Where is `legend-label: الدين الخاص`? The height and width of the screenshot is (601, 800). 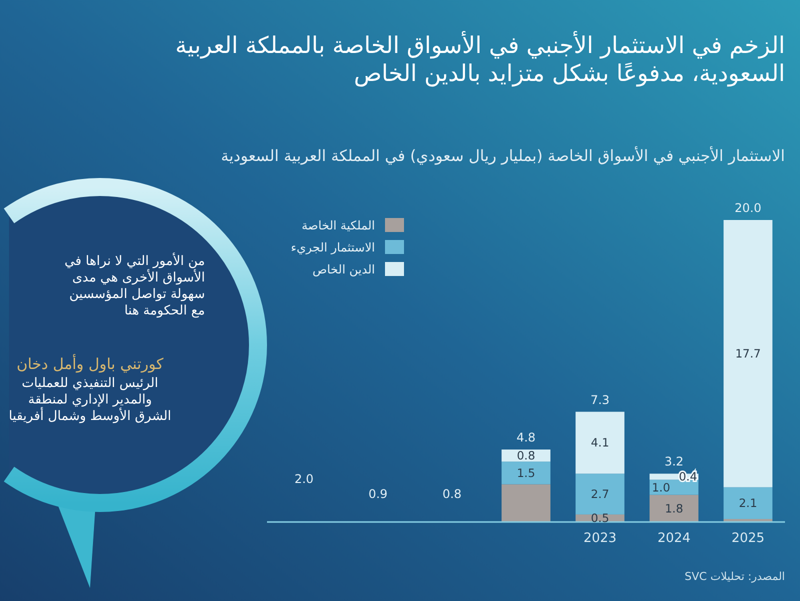
legend-label: الدين الخاص is located at coordinates (343, 269).